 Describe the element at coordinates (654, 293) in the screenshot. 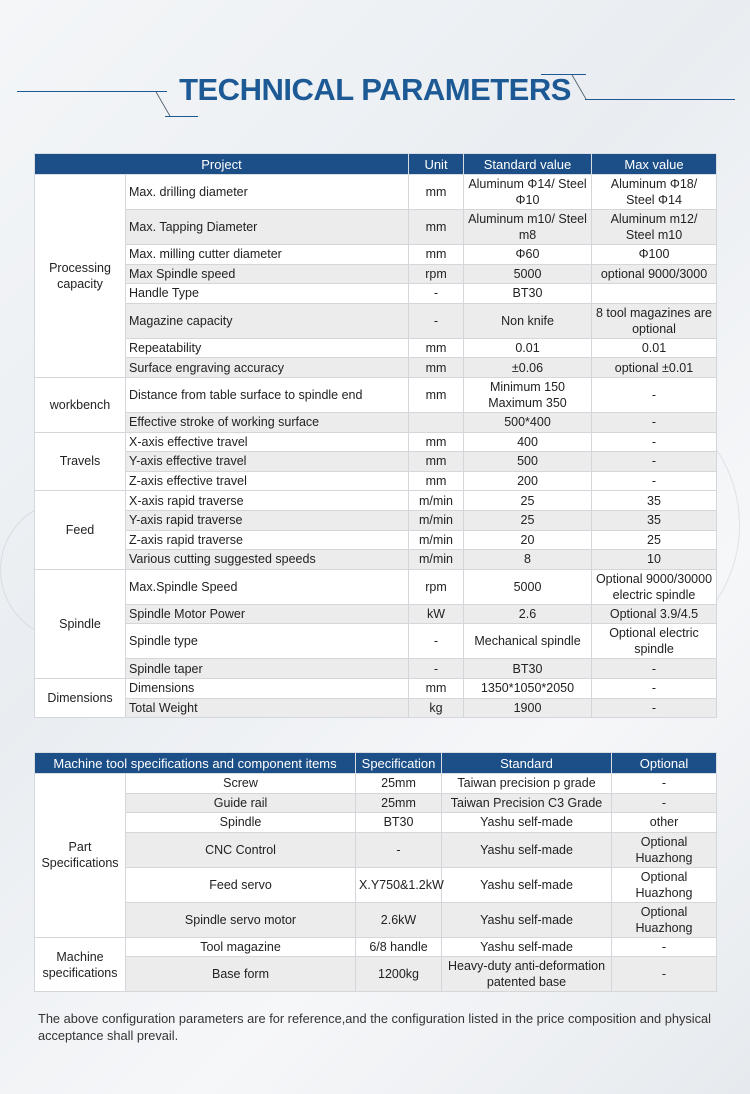

I see `cell-max` at that location.